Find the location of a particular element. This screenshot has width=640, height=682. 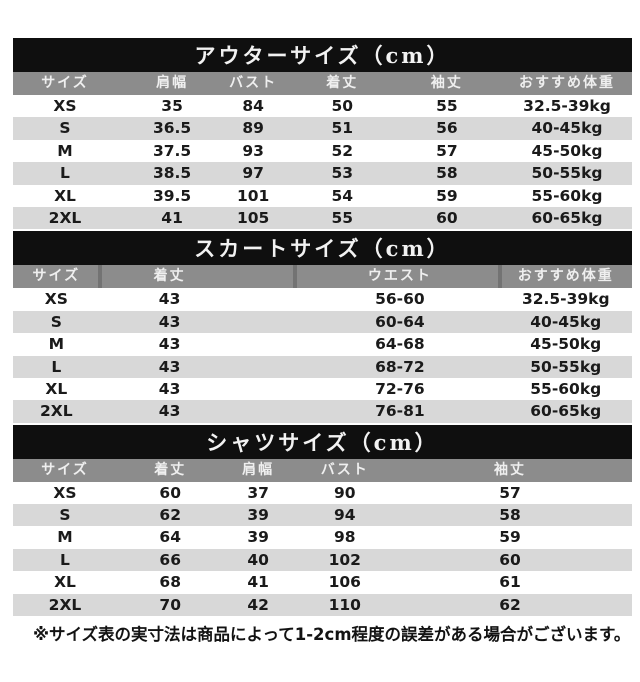

table-title: シャツサイズ（cm） is located at coordinates (322, 442).